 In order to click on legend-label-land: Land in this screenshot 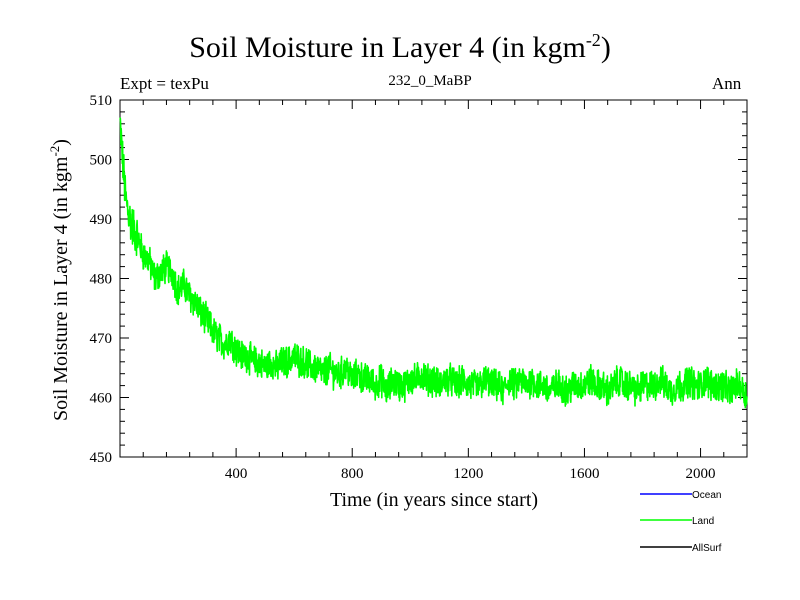, I will do `click(703, 521)`.